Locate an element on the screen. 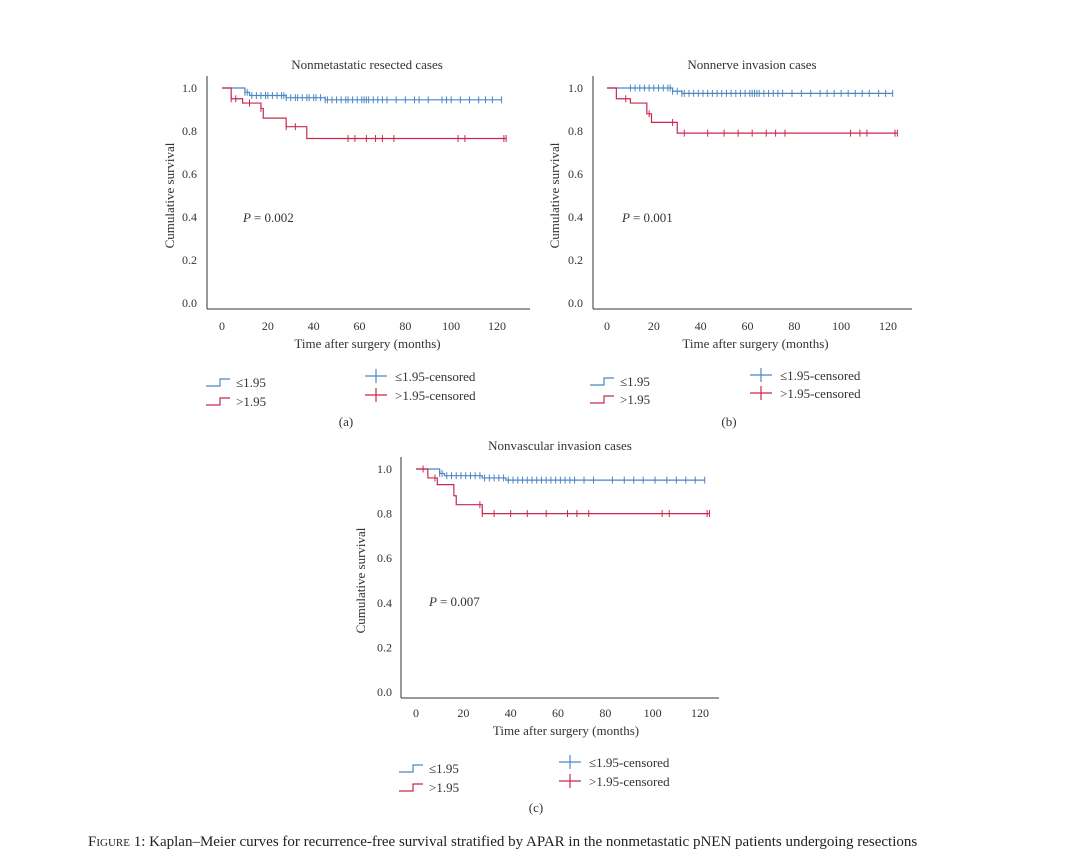 This screenshot has height=852, width=1080. p-value-text: = 0.007 is located at coordinates (460, 601).